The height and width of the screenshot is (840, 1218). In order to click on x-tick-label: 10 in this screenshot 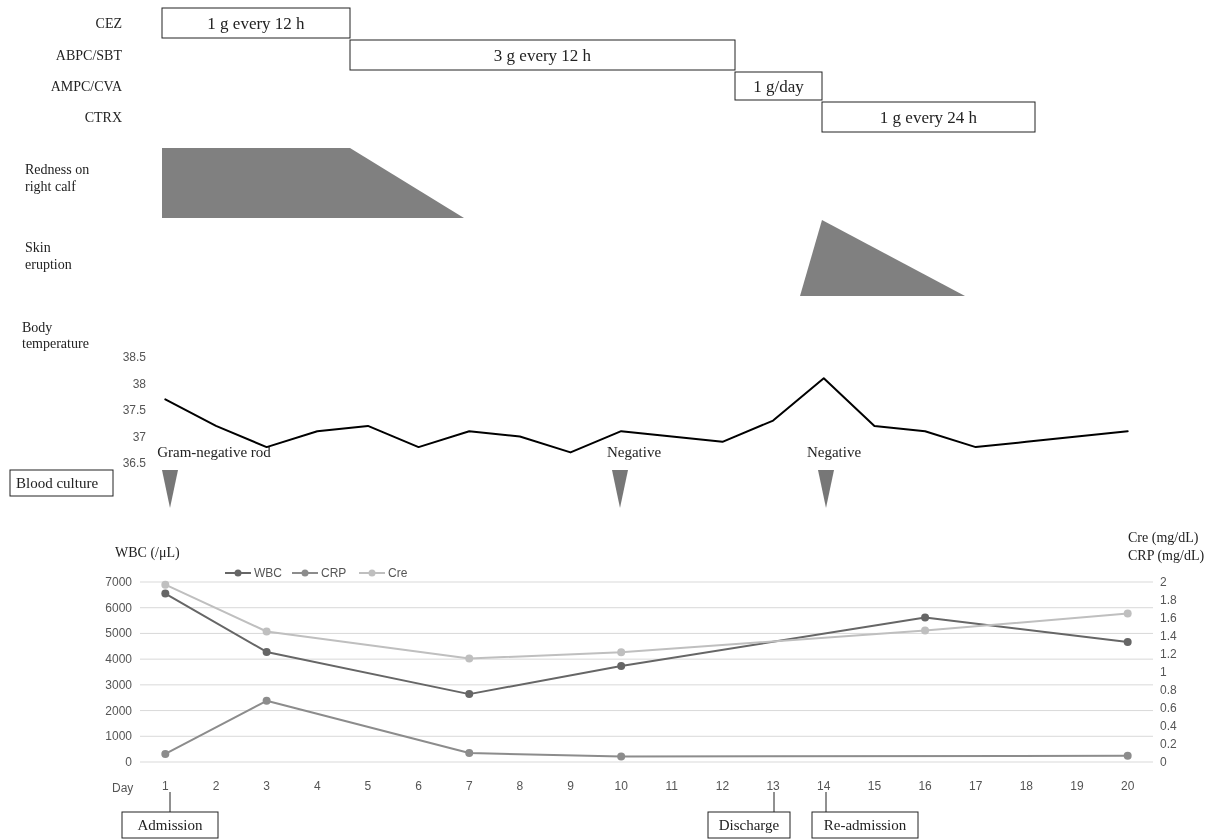, I will do `click(621, 786)`.